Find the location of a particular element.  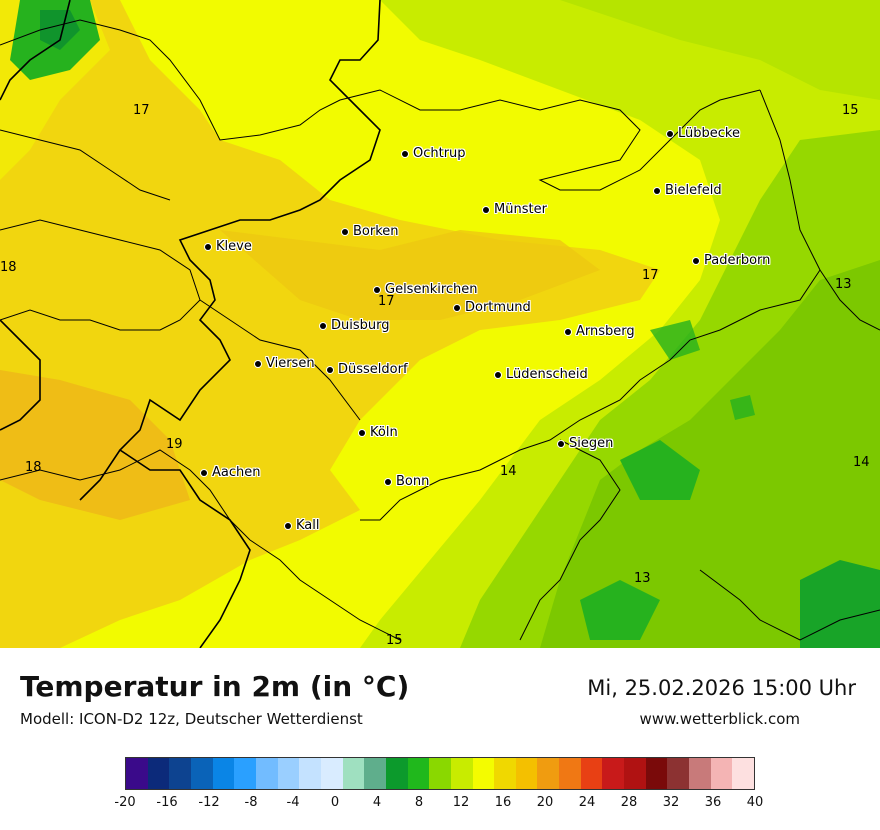

city-marker: Bonn is located at coordinates (407, 481).